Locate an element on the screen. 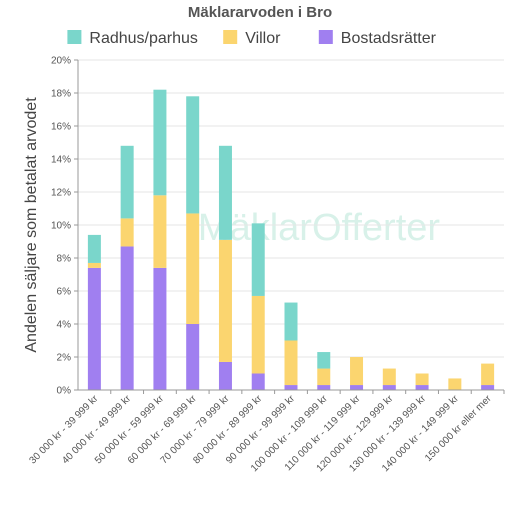 The width and height of the screenshot is (520, 520). y-axis-label: Andelen säljare som betalat arvodet is located at coordinates (31, 225).